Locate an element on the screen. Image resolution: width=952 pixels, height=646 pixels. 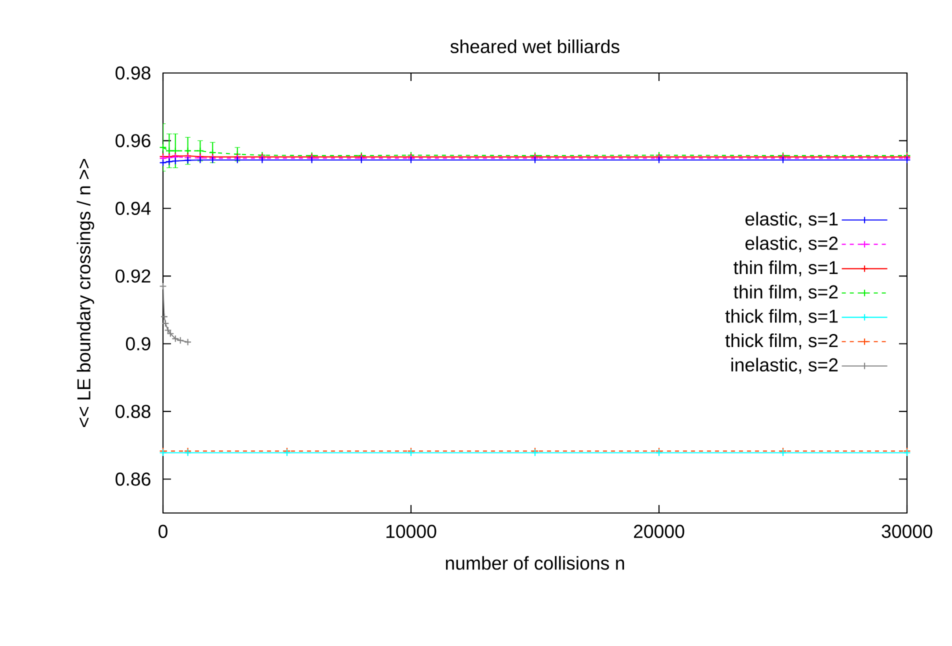
y-tick-label: 0.96 is located at coordinates (133, 141).